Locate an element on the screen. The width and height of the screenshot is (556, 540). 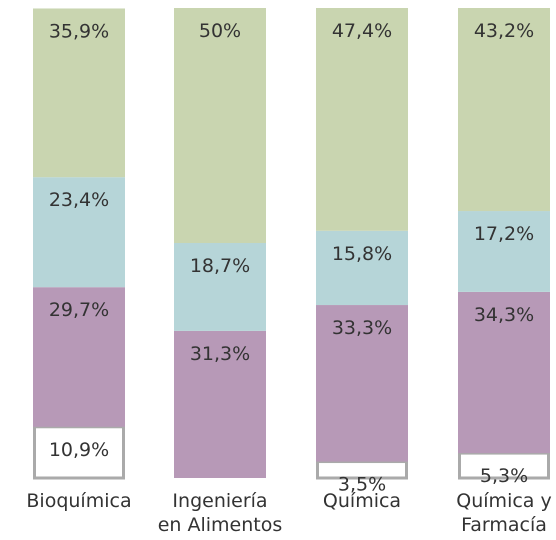
value-label: 43,2% is located at coordinates (504, 31).